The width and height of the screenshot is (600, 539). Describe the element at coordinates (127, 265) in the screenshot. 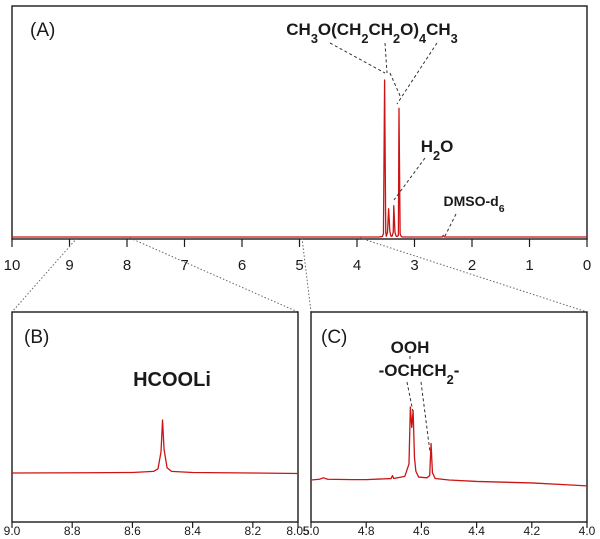

I see `x-tick-label: 8` at that location.